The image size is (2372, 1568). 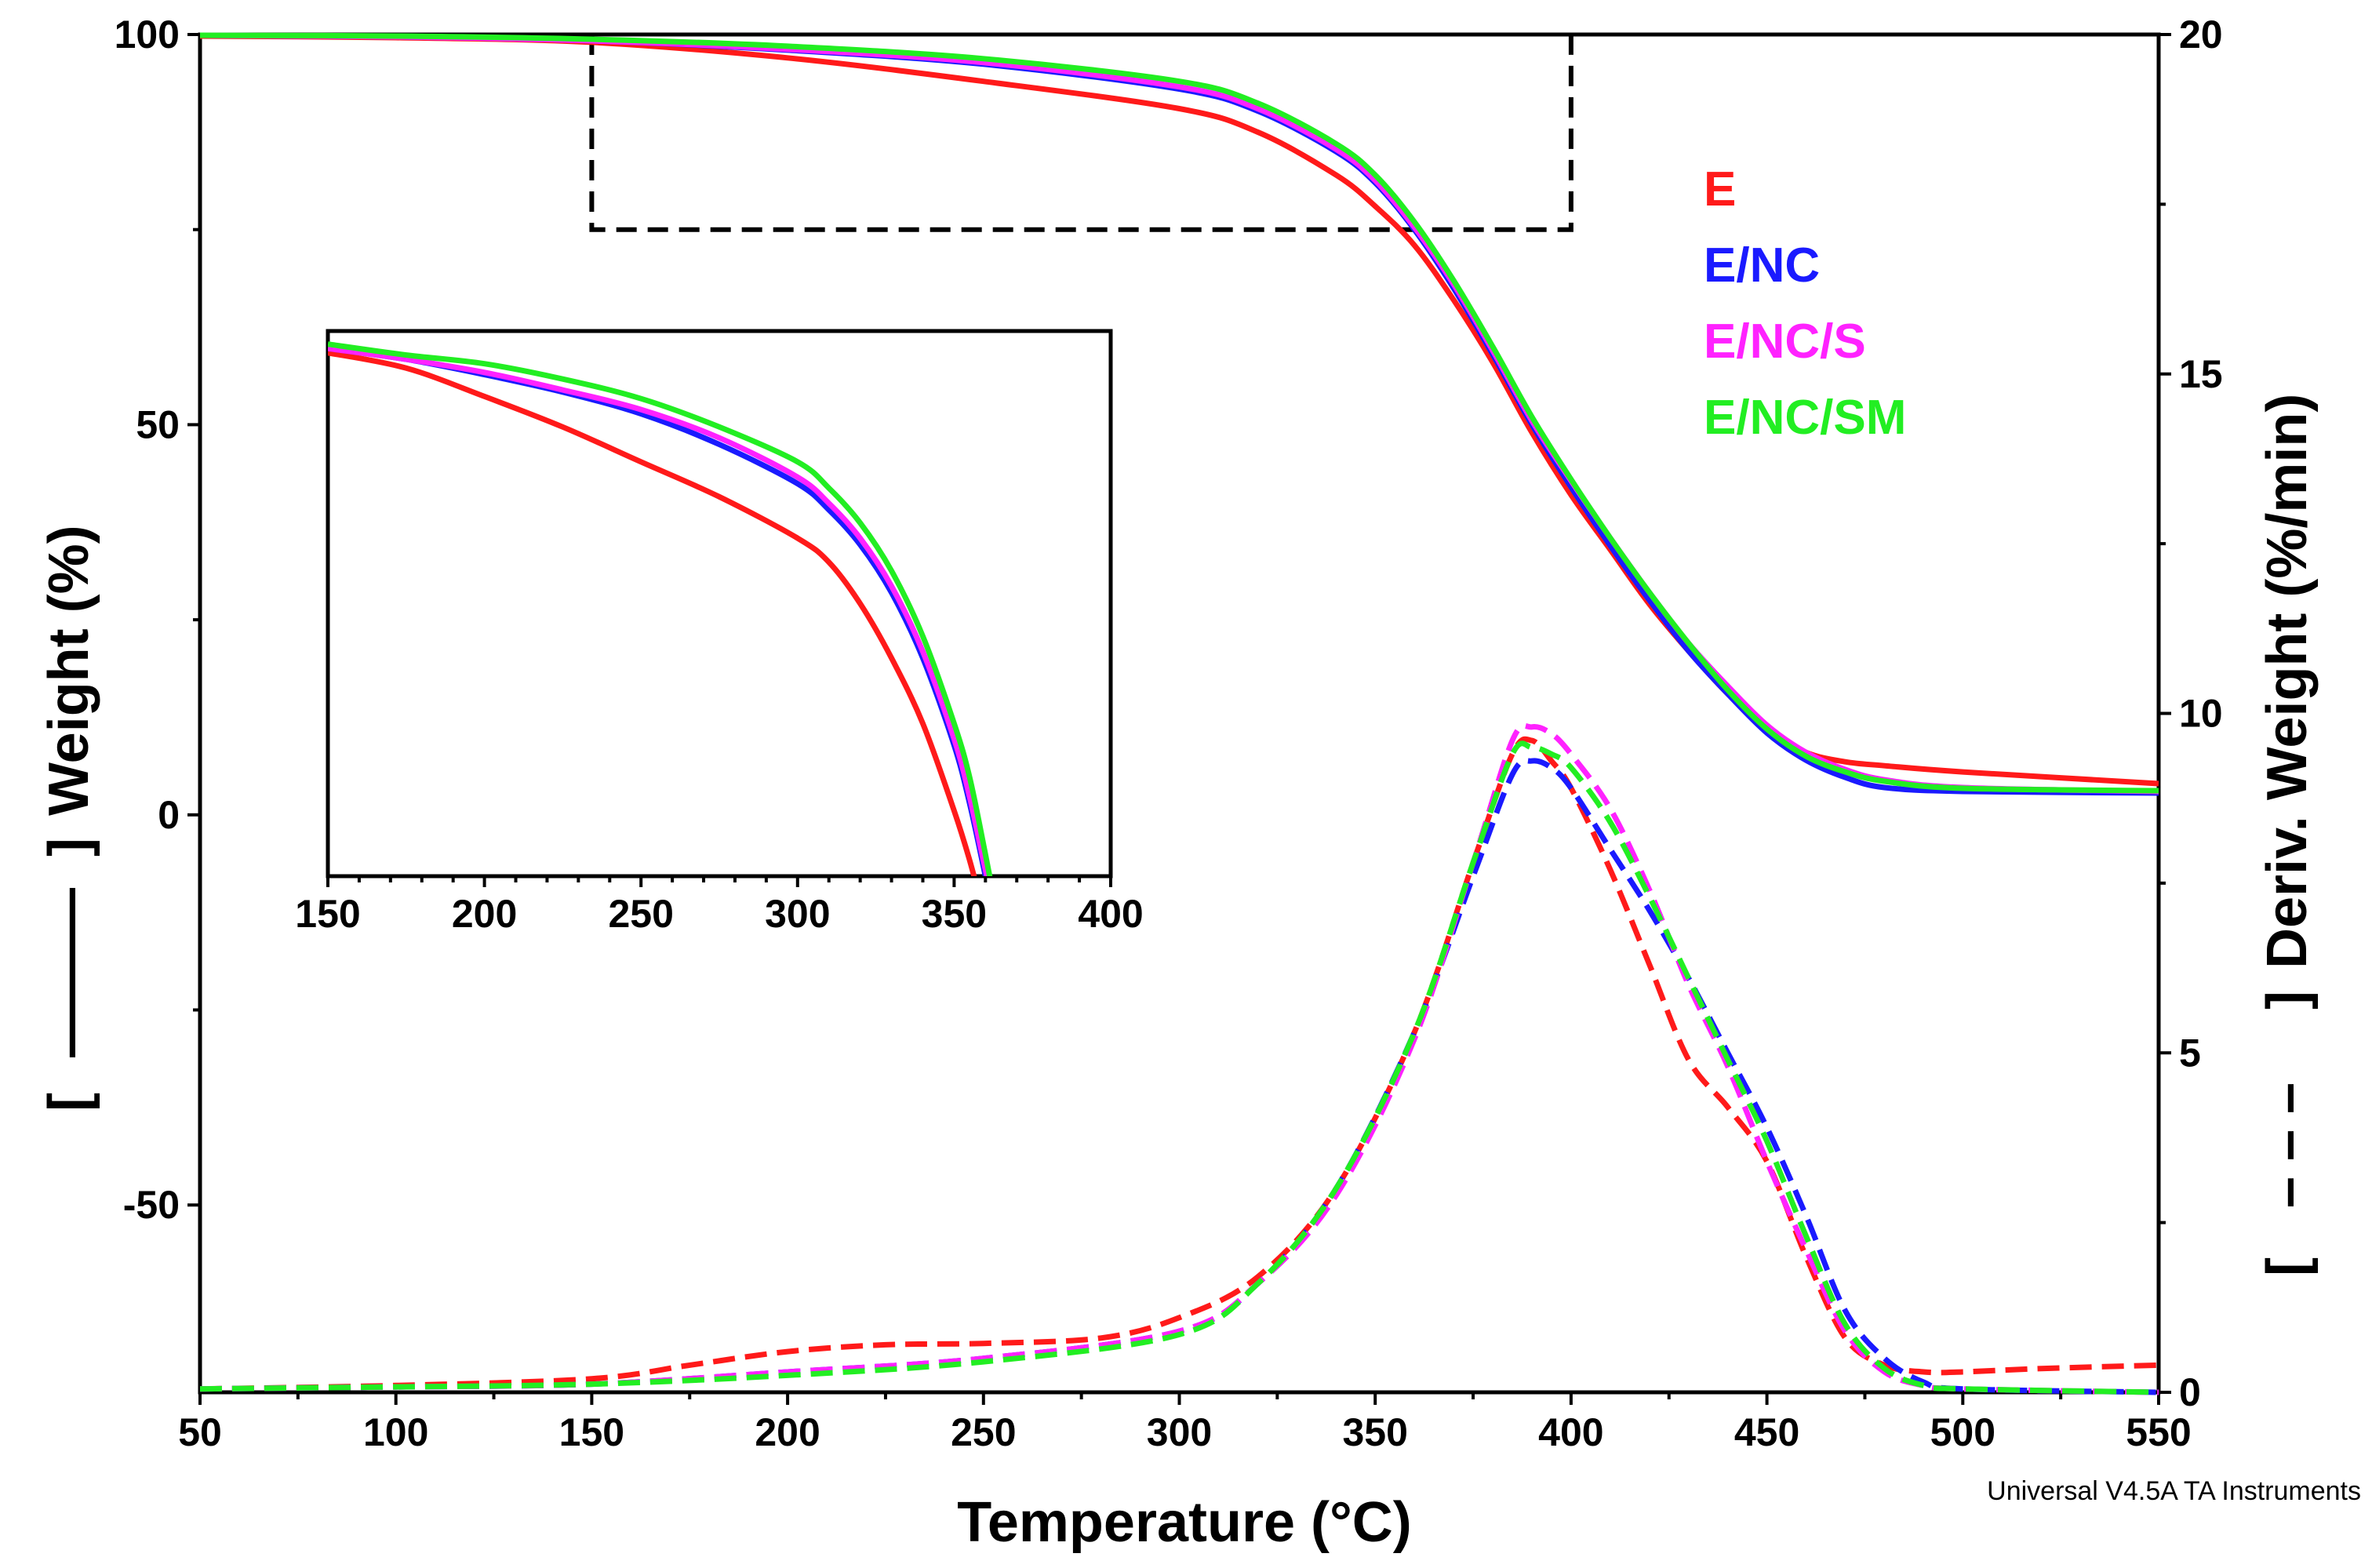 What do you see at coordinates (69, 818) in the screenshot?
I see `y-left-axis-title: [ ——— ] Weight (%)` at bounding box center [69, 818].